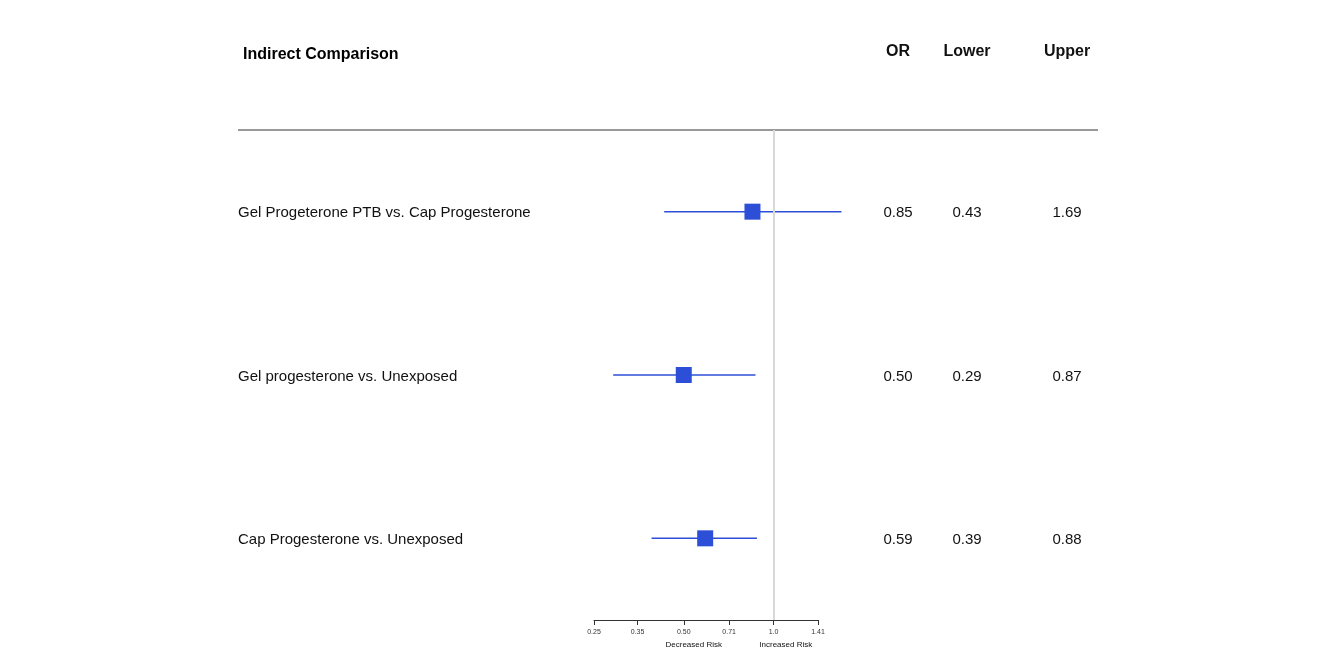 The image size is (1319, 649). I want to click on text: 0.87, so click(1067, 375).